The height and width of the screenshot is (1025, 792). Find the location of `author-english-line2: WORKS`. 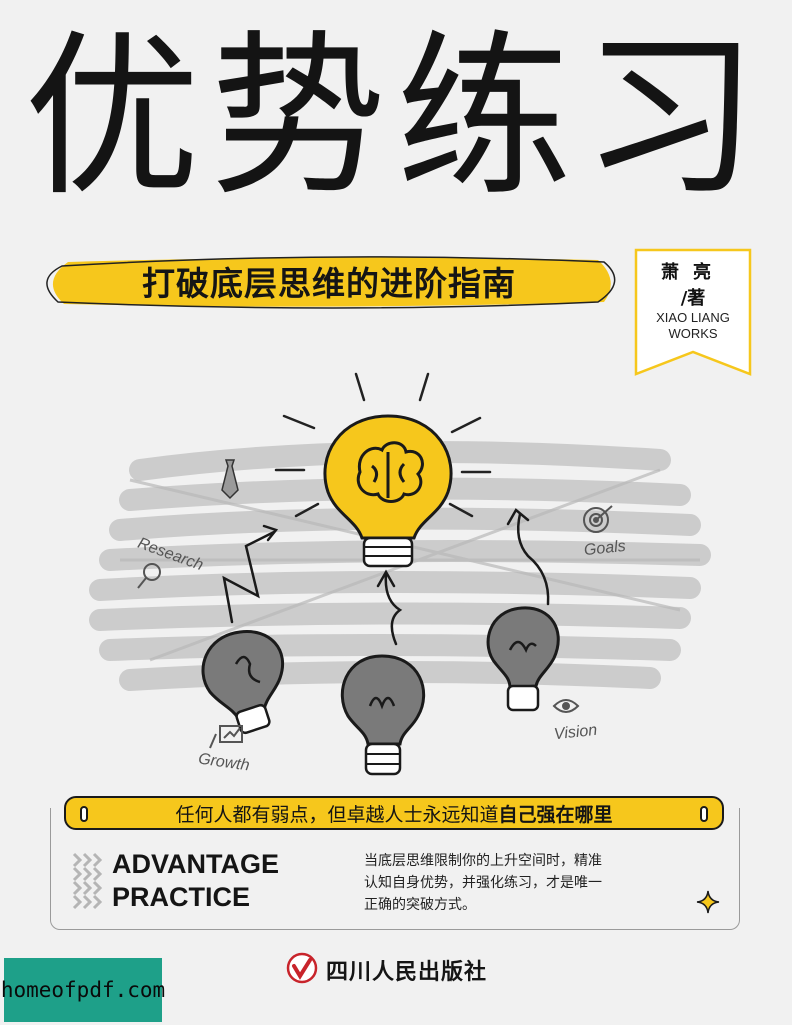

author-english-line2: WORKS is located at coordinates (693, 333).